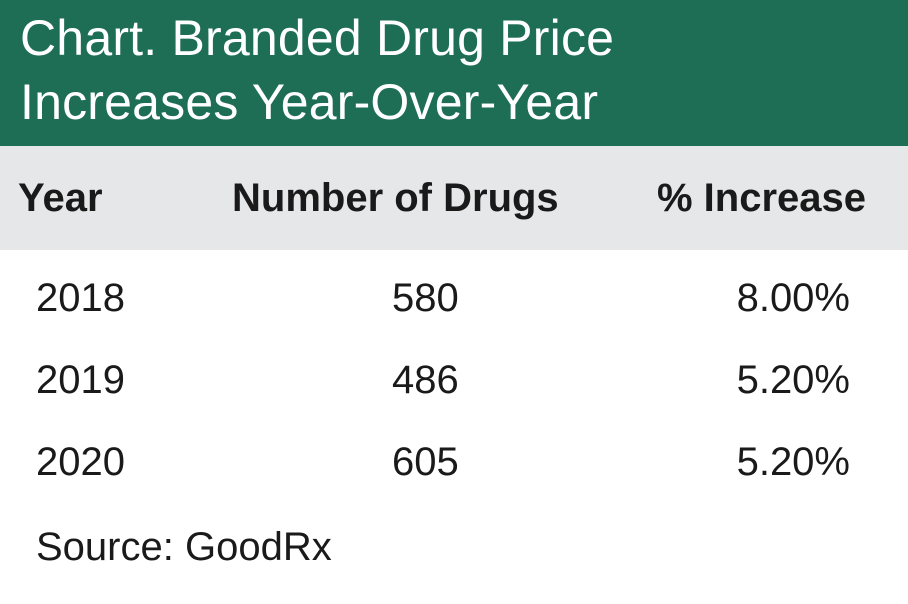  Describe the element at coordinates (309, 102) in the screenshot. I see `chart-title-line-2: Increases Year-Over-Year` at that location.